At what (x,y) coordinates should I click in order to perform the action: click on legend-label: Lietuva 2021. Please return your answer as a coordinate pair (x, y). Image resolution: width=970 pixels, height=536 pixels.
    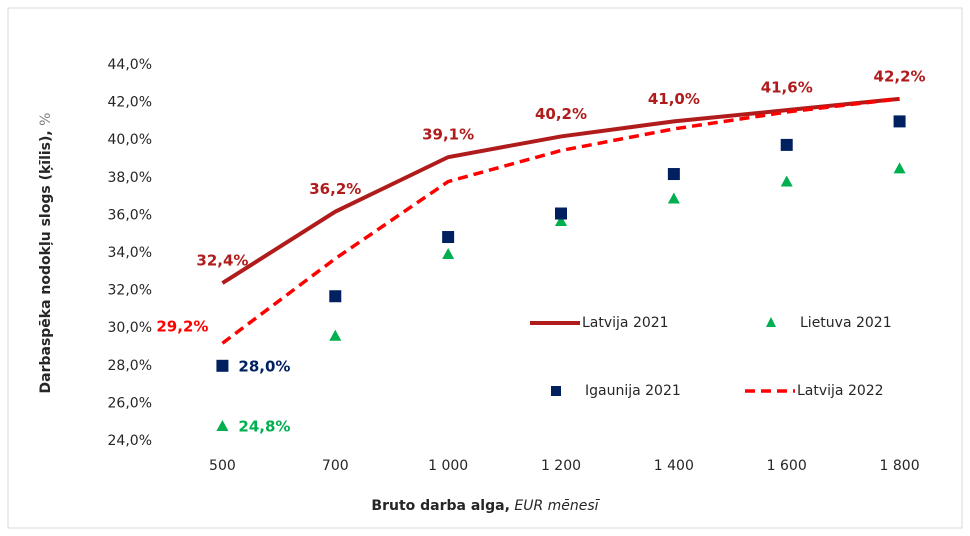
    Looking at the image, I should click on (846, 323).